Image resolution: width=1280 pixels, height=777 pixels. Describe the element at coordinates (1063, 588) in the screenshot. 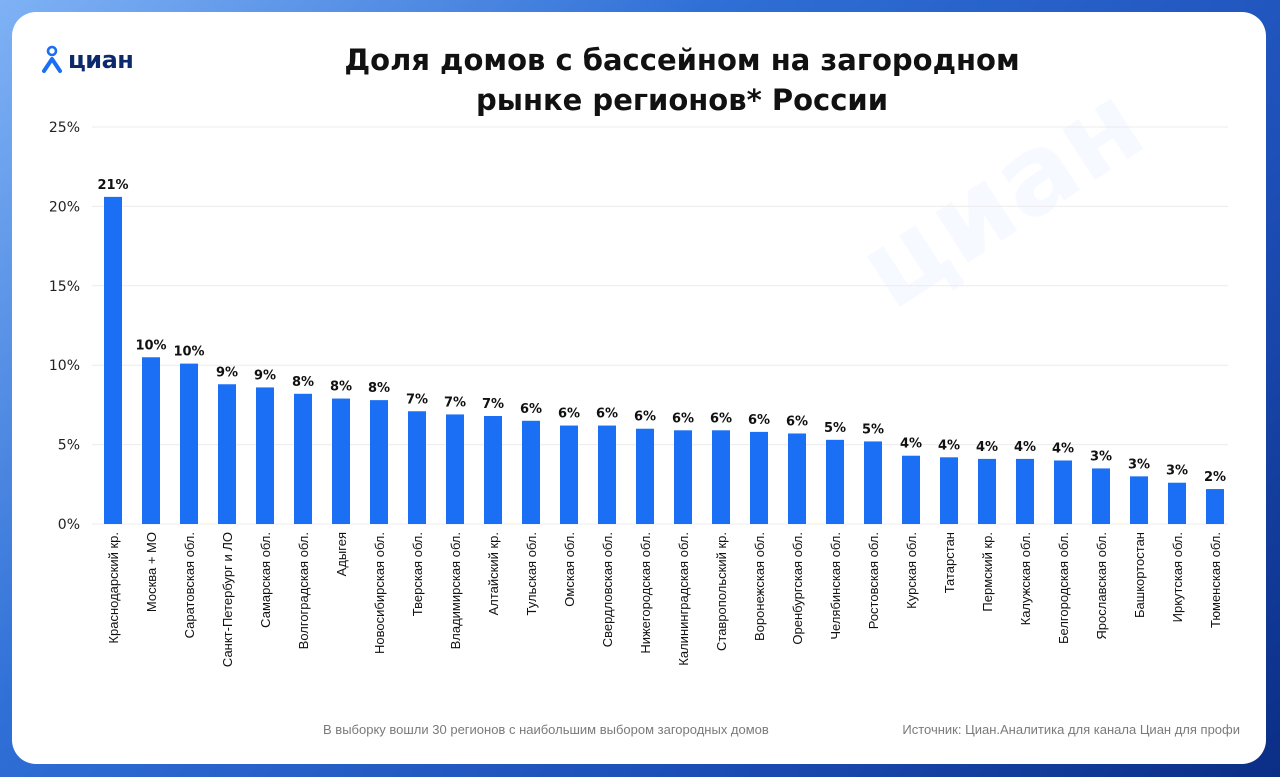

I see `x-tick-label: Белгородская обл.` at that location.